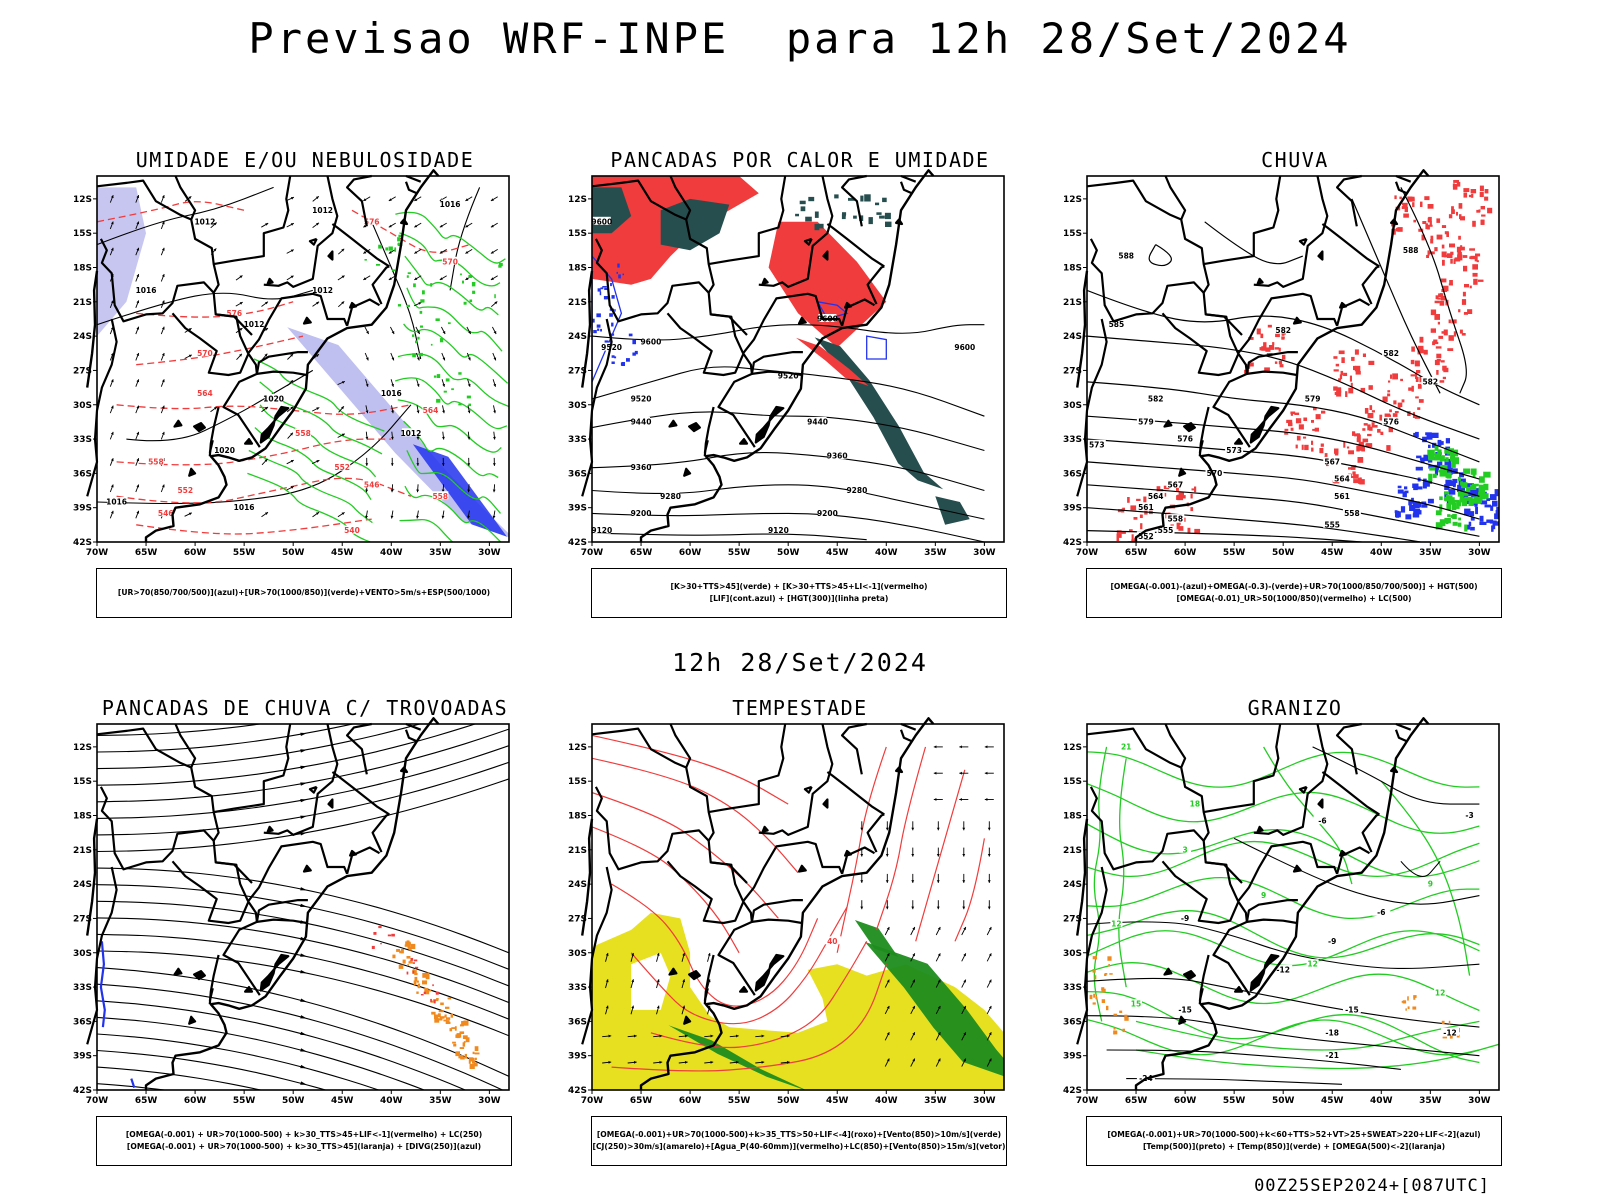  I want to click on contour-label: 40, so click(832, 941).